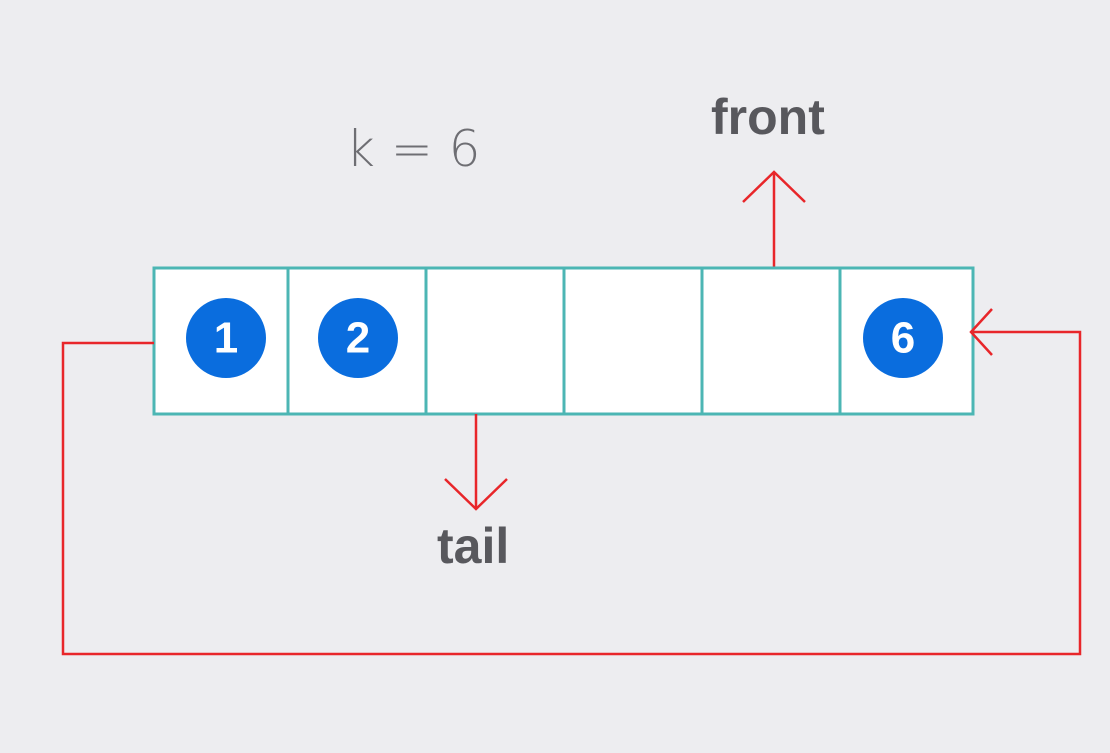  I want to click on slot-1-value: 2, so click(358, 338).